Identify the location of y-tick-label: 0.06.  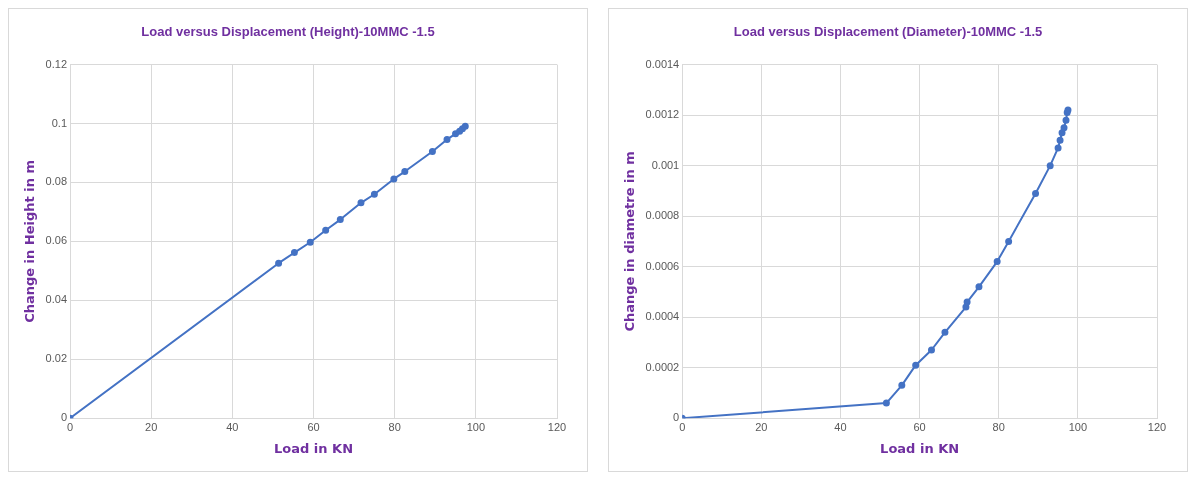
(56, 240).